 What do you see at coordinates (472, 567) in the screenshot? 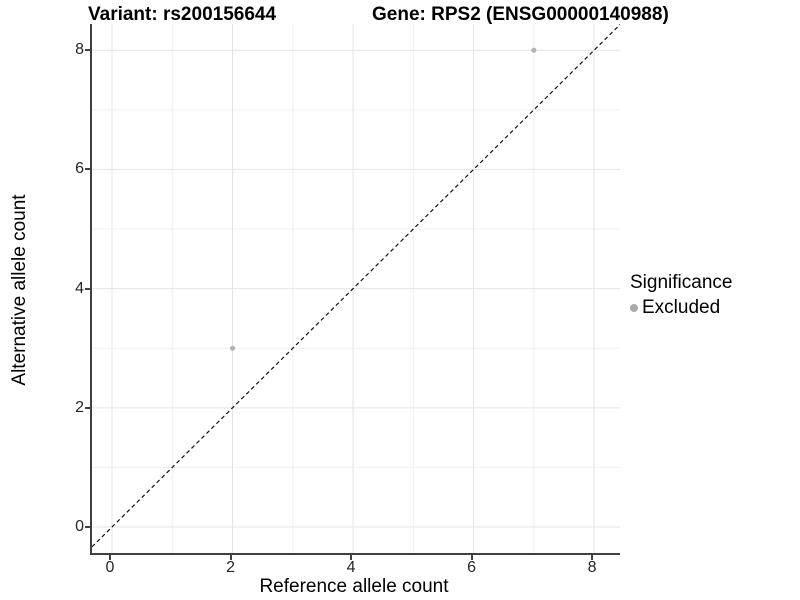
I see `x-tick-label: 6` at bounding box center [472, 567].